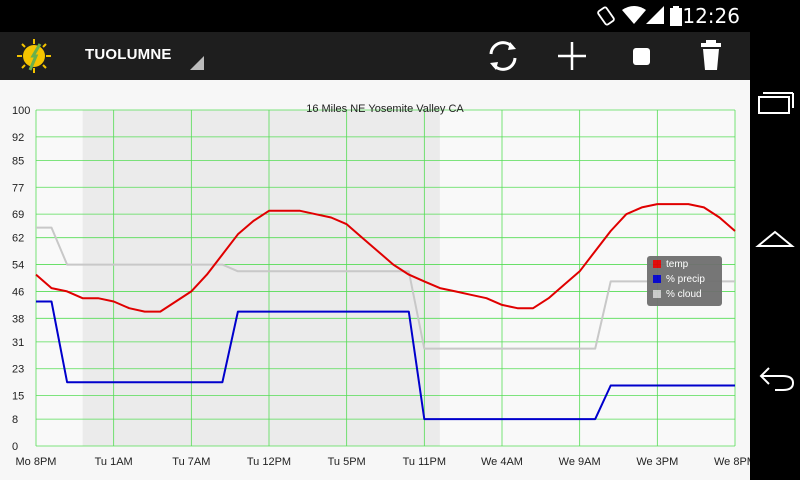  What do you see at coordinates (18, 343) in the screenshot?
I see `y-tick-label: 31` at bounding box center [18, 343].